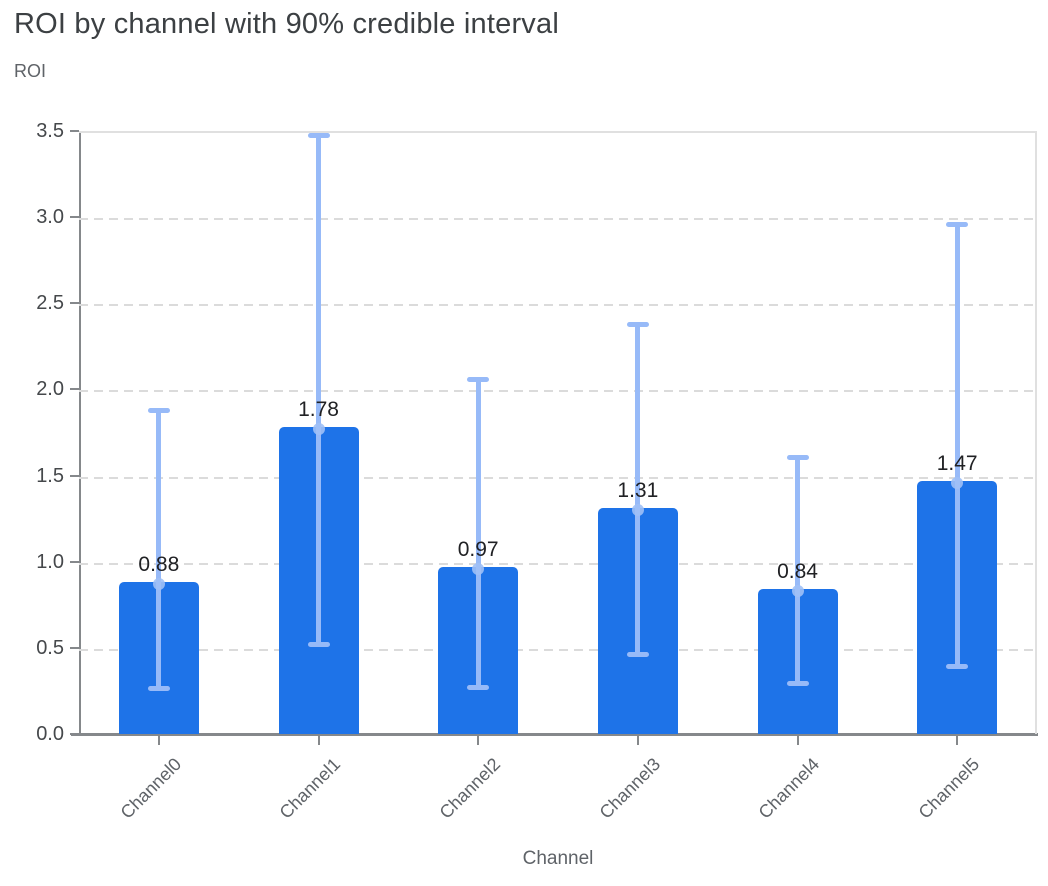  Describe the element at coordinates (554, 734) in the screenshot. I see `x-axis-line` at that location.